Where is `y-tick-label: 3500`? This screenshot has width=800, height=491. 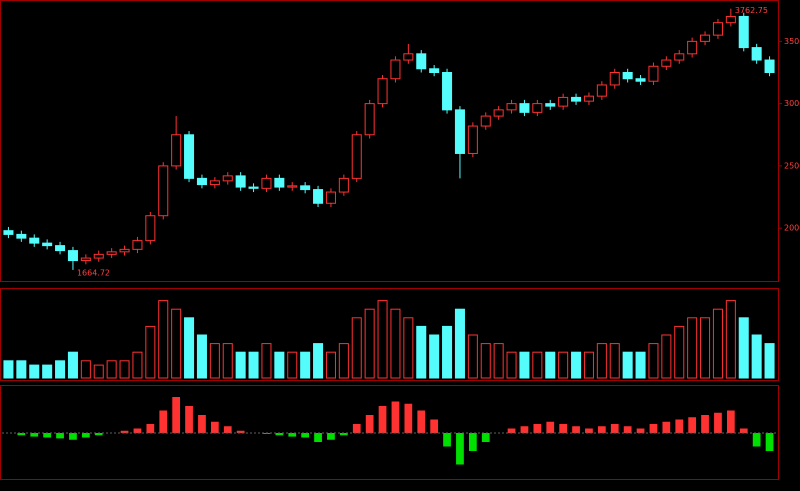
y-tick-label: 3500 is located at coordinates (792, 41).